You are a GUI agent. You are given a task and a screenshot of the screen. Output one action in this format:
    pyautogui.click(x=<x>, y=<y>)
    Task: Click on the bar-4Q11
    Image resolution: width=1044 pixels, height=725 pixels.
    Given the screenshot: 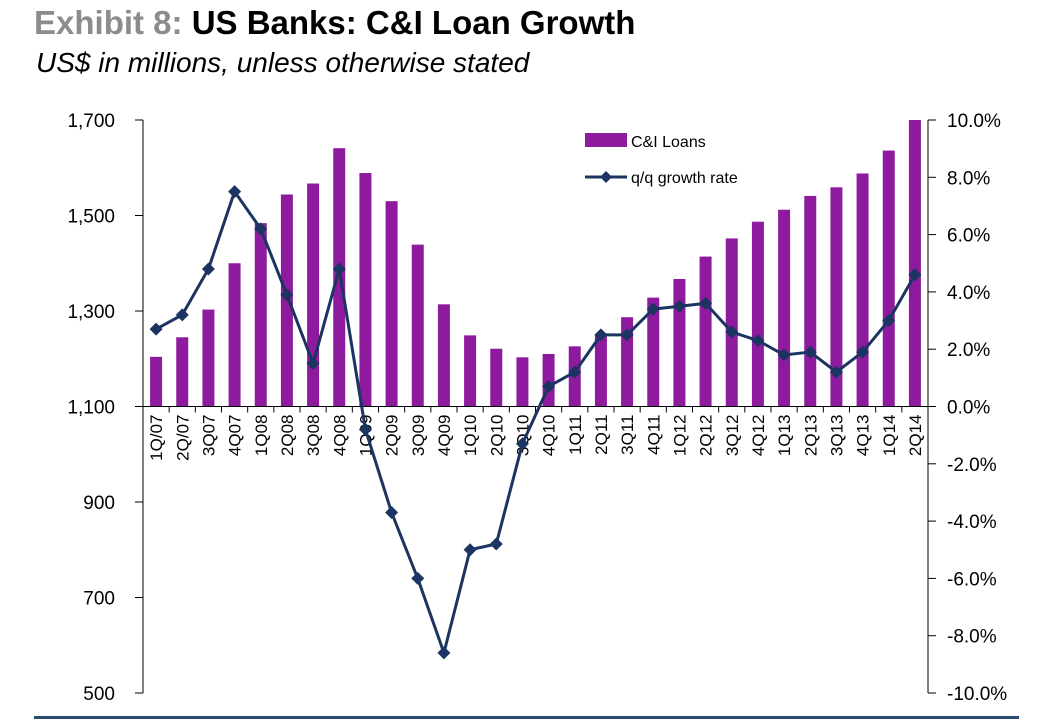 What is the action you would take?
    pyautogui.click(x=653, y=352)
    